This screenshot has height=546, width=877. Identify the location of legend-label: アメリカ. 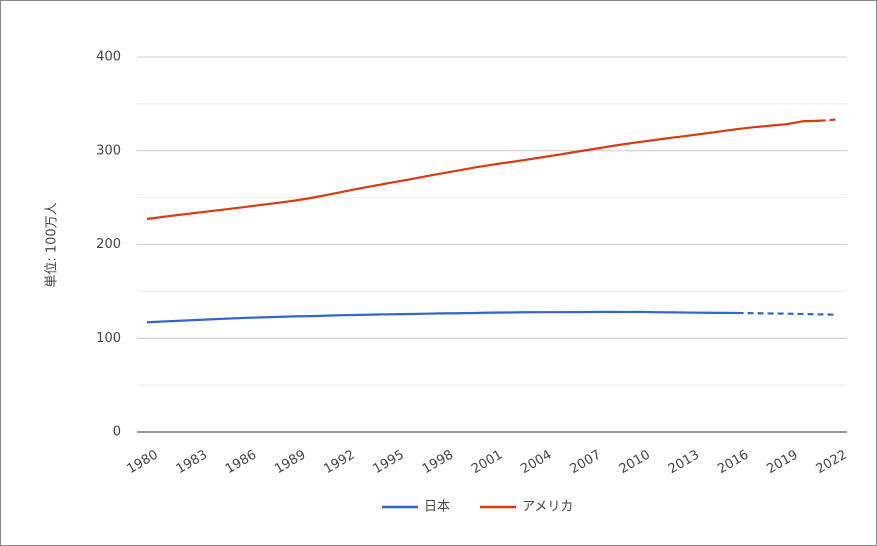
(547, 507).